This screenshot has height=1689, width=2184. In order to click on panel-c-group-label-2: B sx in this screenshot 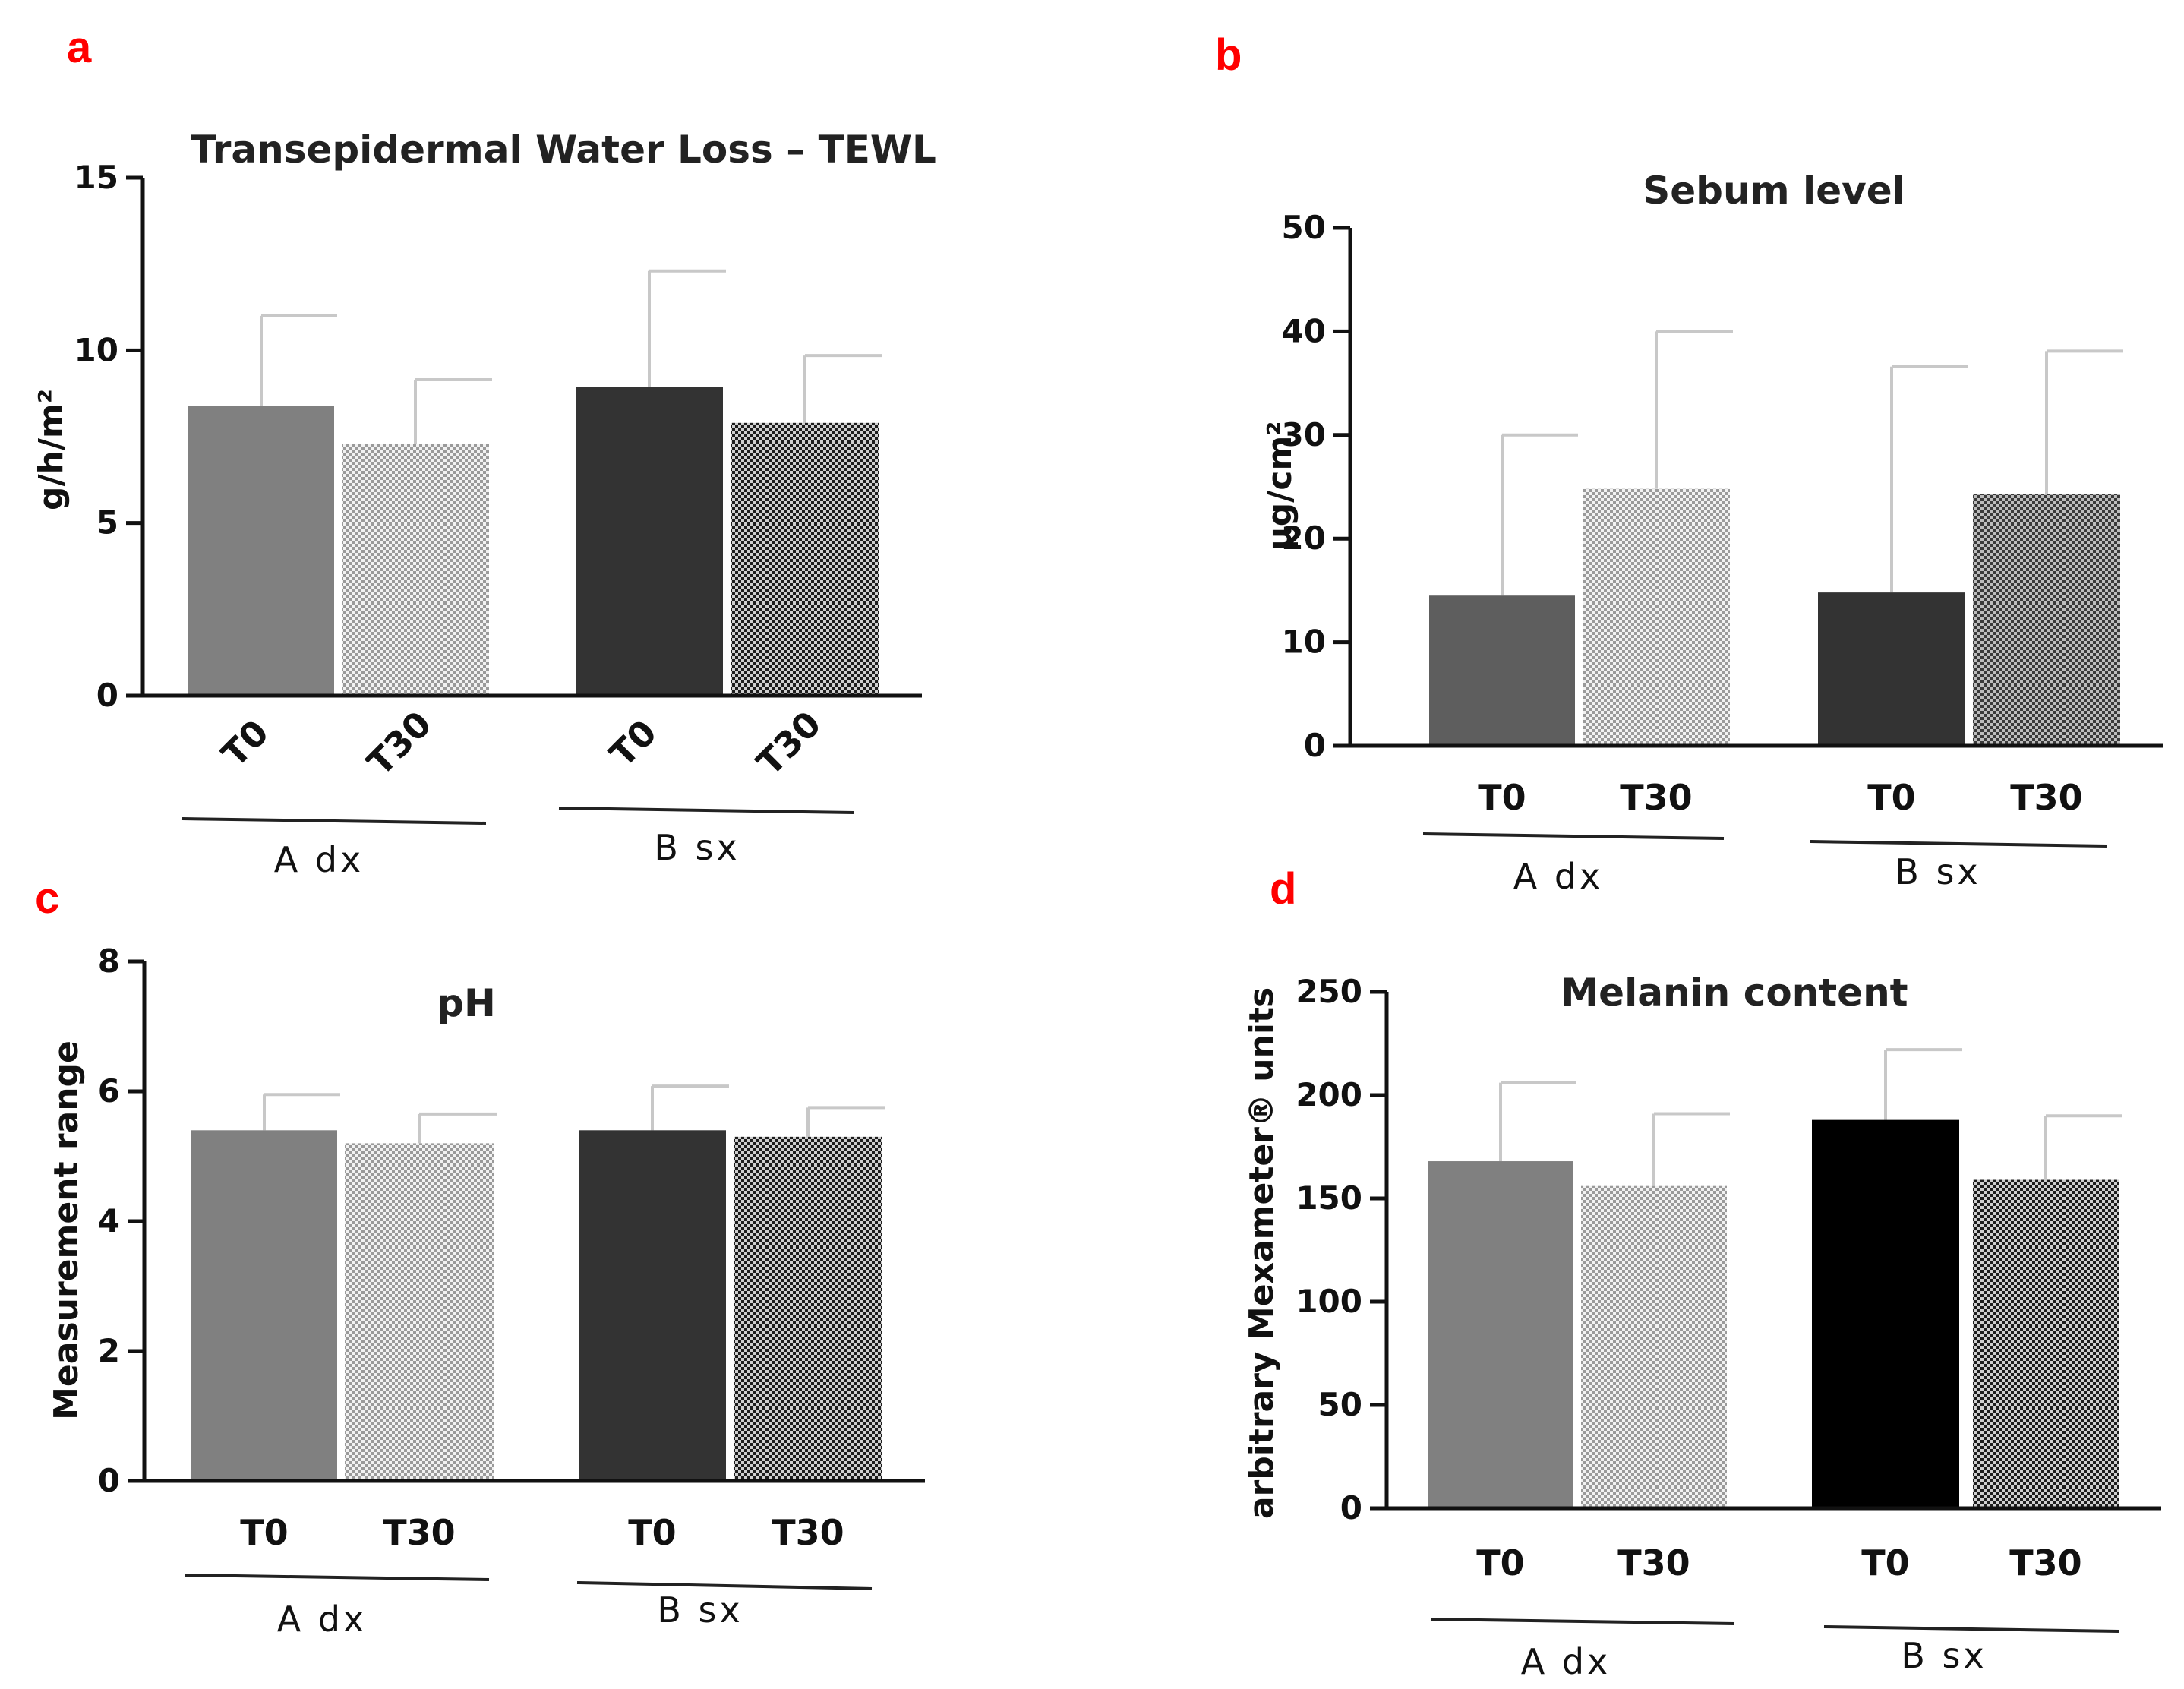, I will do `click(700, 1610)`.